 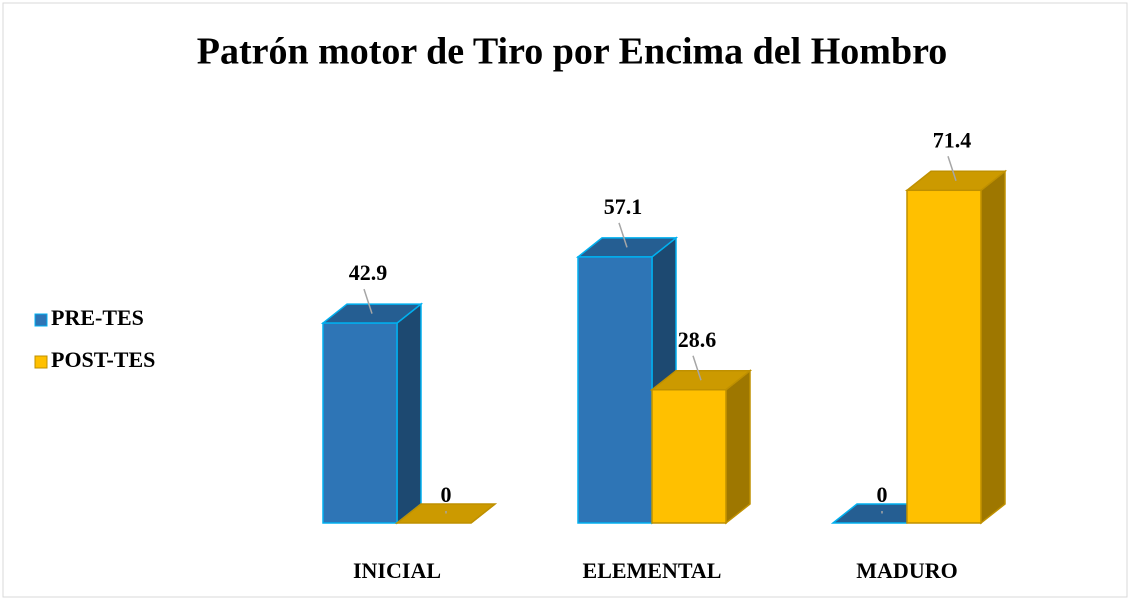 What do you see at coordinates (952, 139) in the screenshot?
I see `data-label: 71.4` at bounding box center [952, 139].